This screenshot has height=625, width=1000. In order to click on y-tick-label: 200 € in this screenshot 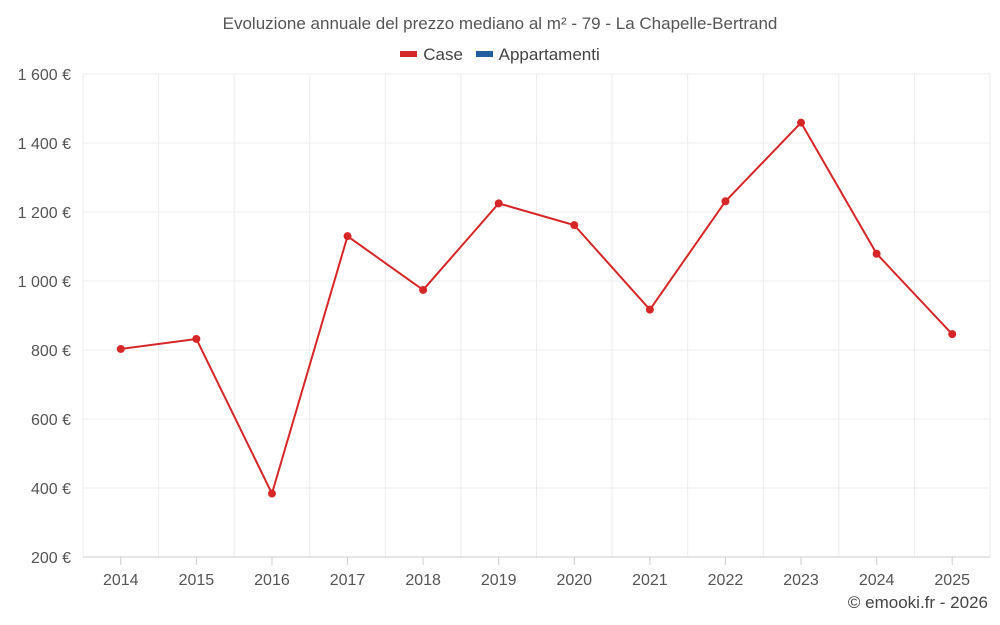, I will do `click(51, 558)`.